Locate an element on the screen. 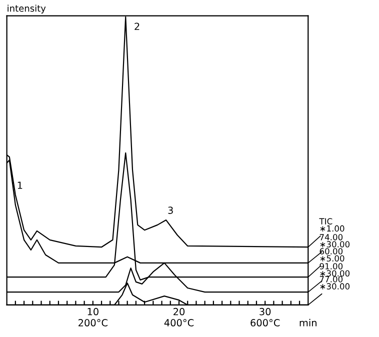 Image resolution: width=379 pixels, height=337 pixels. annotation: 2 is located at coordinates (137, 26).